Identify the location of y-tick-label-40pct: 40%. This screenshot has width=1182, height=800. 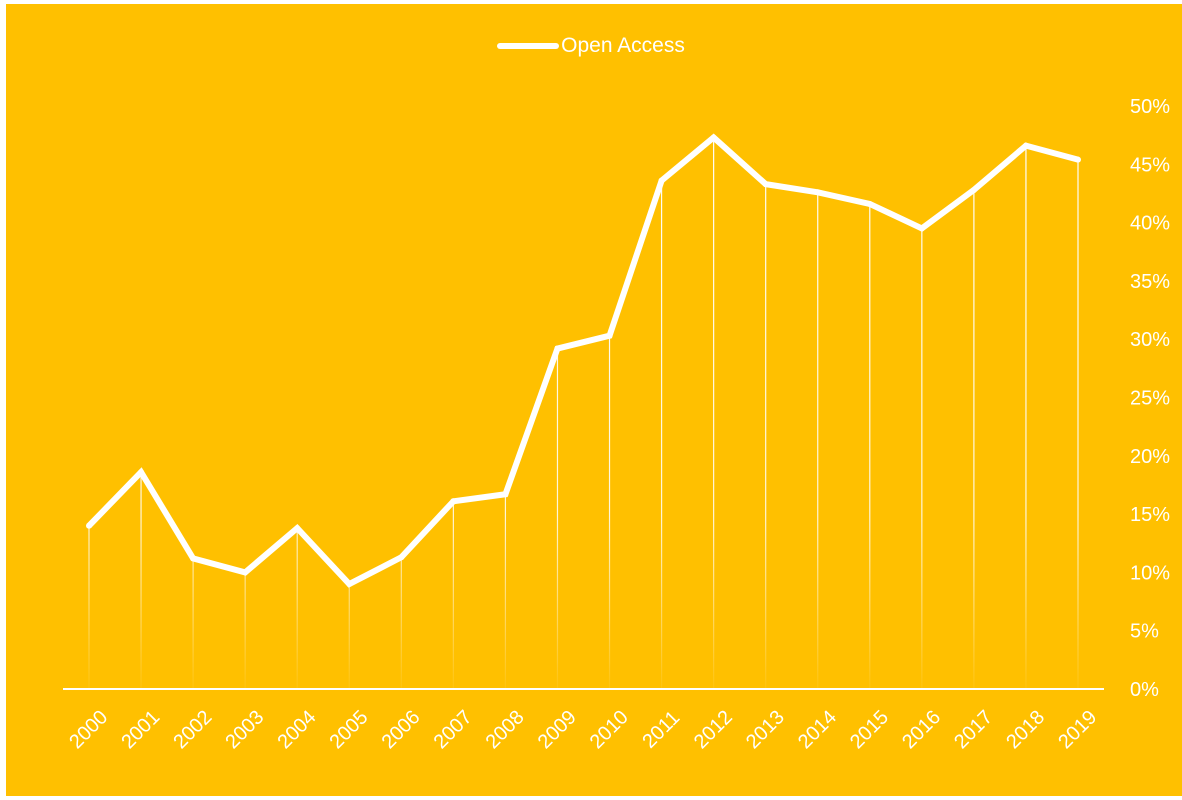
(1150, 224).